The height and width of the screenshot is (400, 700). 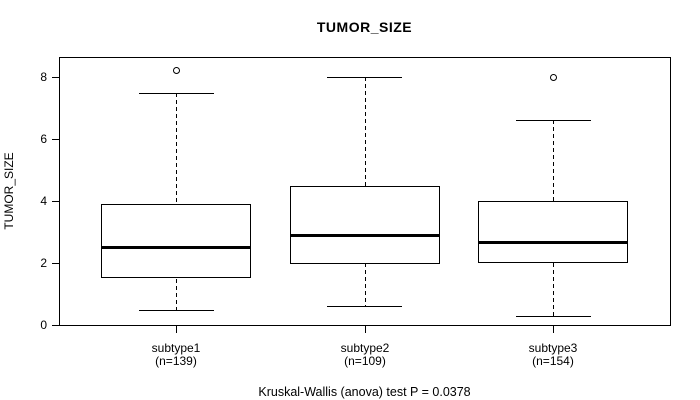 What do you see at coordinates (43, 201) in the screenshot?
I see `y-tick-label: 4` at bounding box center [43, 201].